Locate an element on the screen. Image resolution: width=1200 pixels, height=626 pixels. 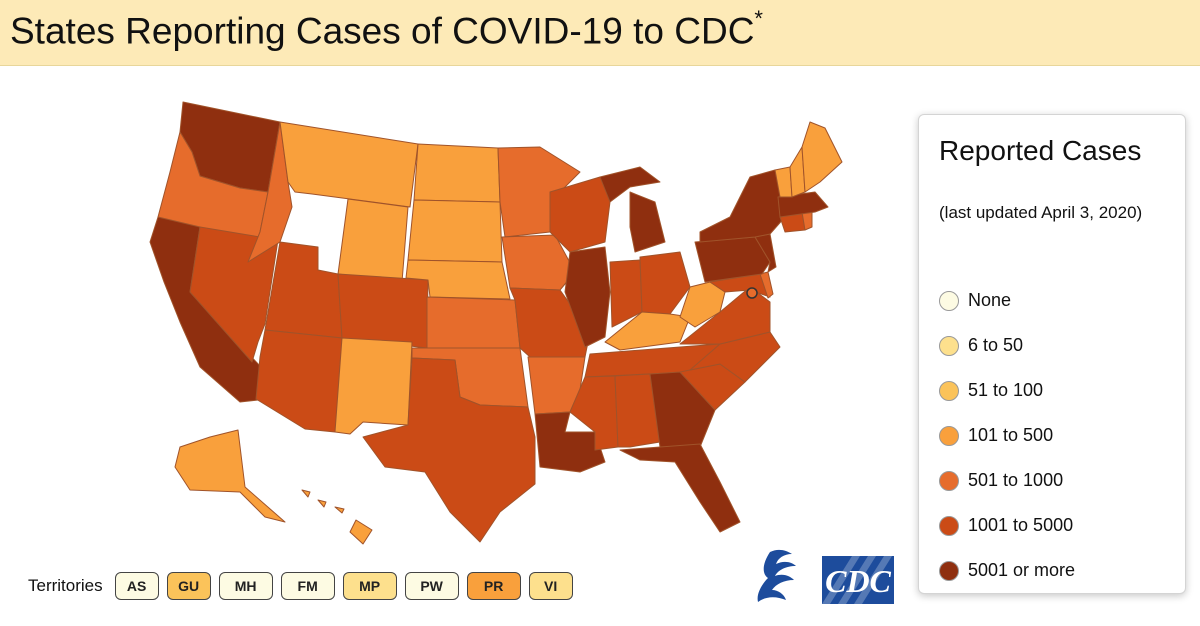
hhs-eagle-logo is located at coordinates (776, 575).